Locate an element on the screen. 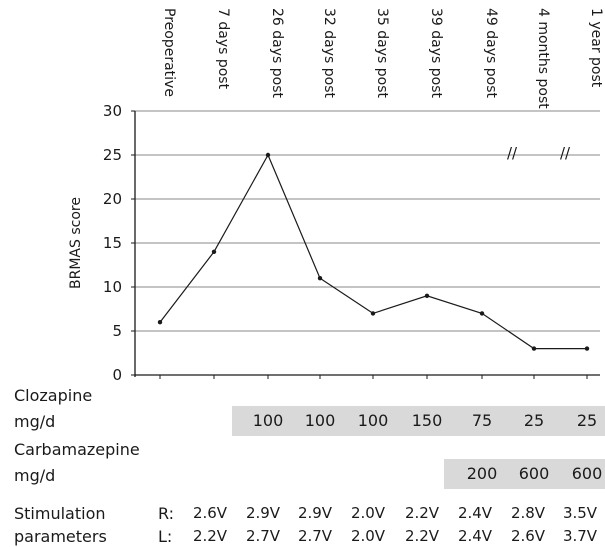 This screenshot has height=547, width=605. stimulation-left-cell: 2.0V is located at coordinates (368, 536).